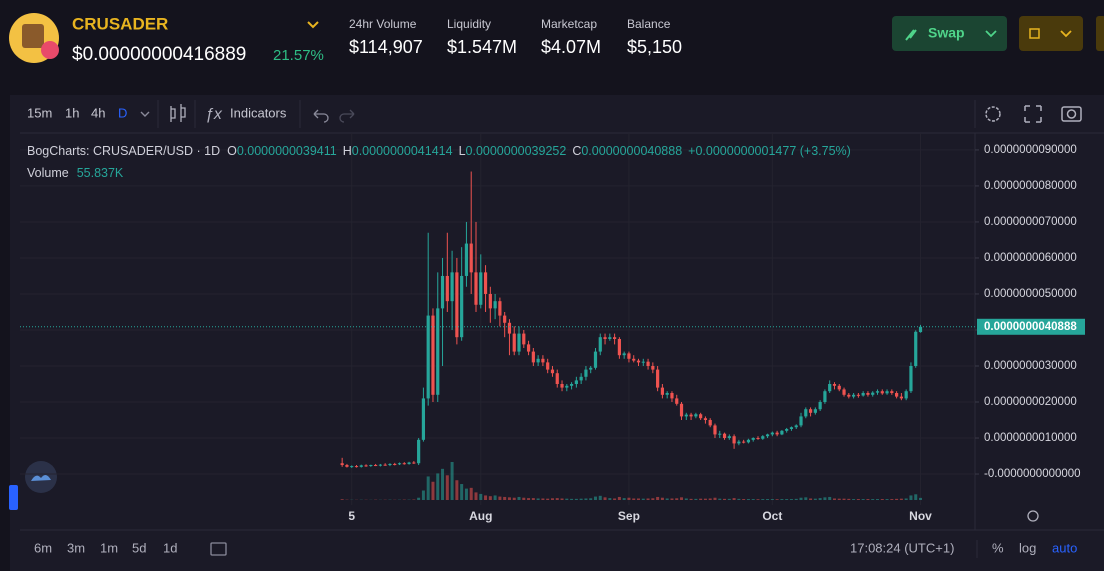 The height and width of the screenshot is (571, 1104). What do you see at coordinates (41, 477) in the screenshot?
I see `bogcharts-logo` at bounding box center [41, 477].